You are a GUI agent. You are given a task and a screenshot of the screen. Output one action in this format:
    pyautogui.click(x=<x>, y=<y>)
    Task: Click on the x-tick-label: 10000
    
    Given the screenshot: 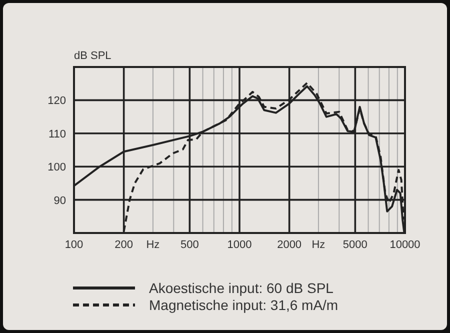 What is the action you would take?
    pyautogui.click(x=405, y=245)
    